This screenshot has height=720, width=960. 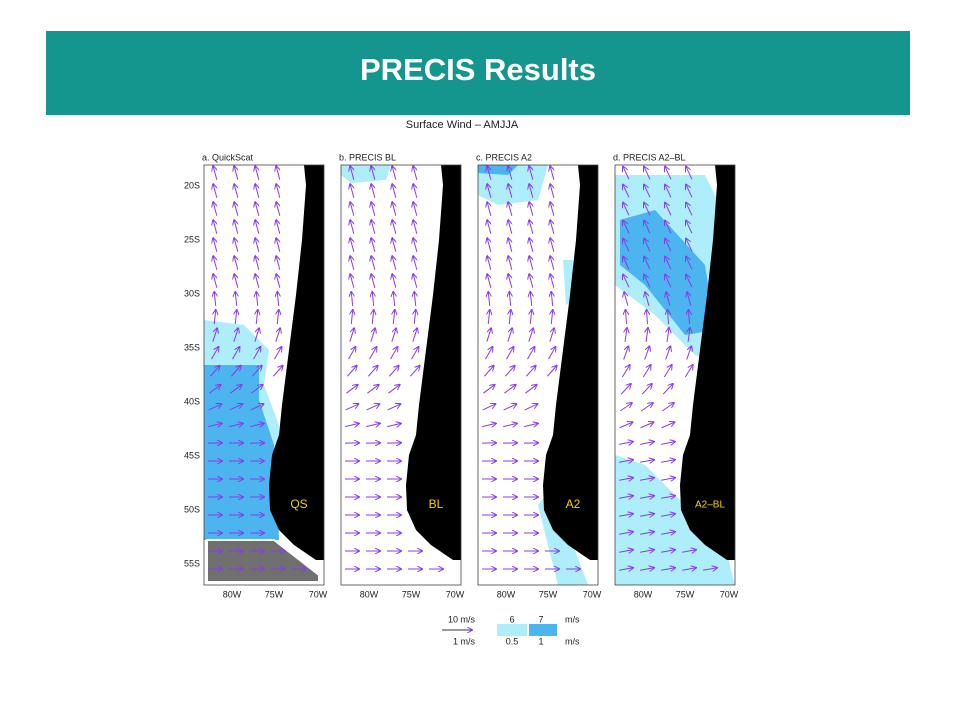 I want to click on map-panel: a. QuickScat QS 80W 75W 70W, so click(x=265, y=375).